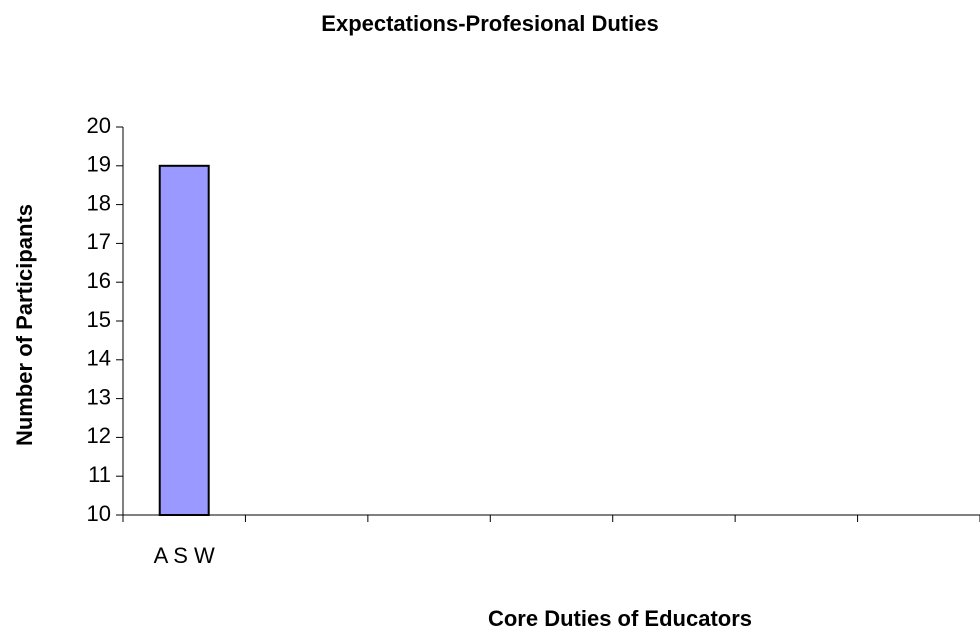 This screenshot has height=637, width=980. What do you see at coordinates (99, 125) in the screenshot?
I see `y-tick-label: 20` at bounding box center [99, 125].